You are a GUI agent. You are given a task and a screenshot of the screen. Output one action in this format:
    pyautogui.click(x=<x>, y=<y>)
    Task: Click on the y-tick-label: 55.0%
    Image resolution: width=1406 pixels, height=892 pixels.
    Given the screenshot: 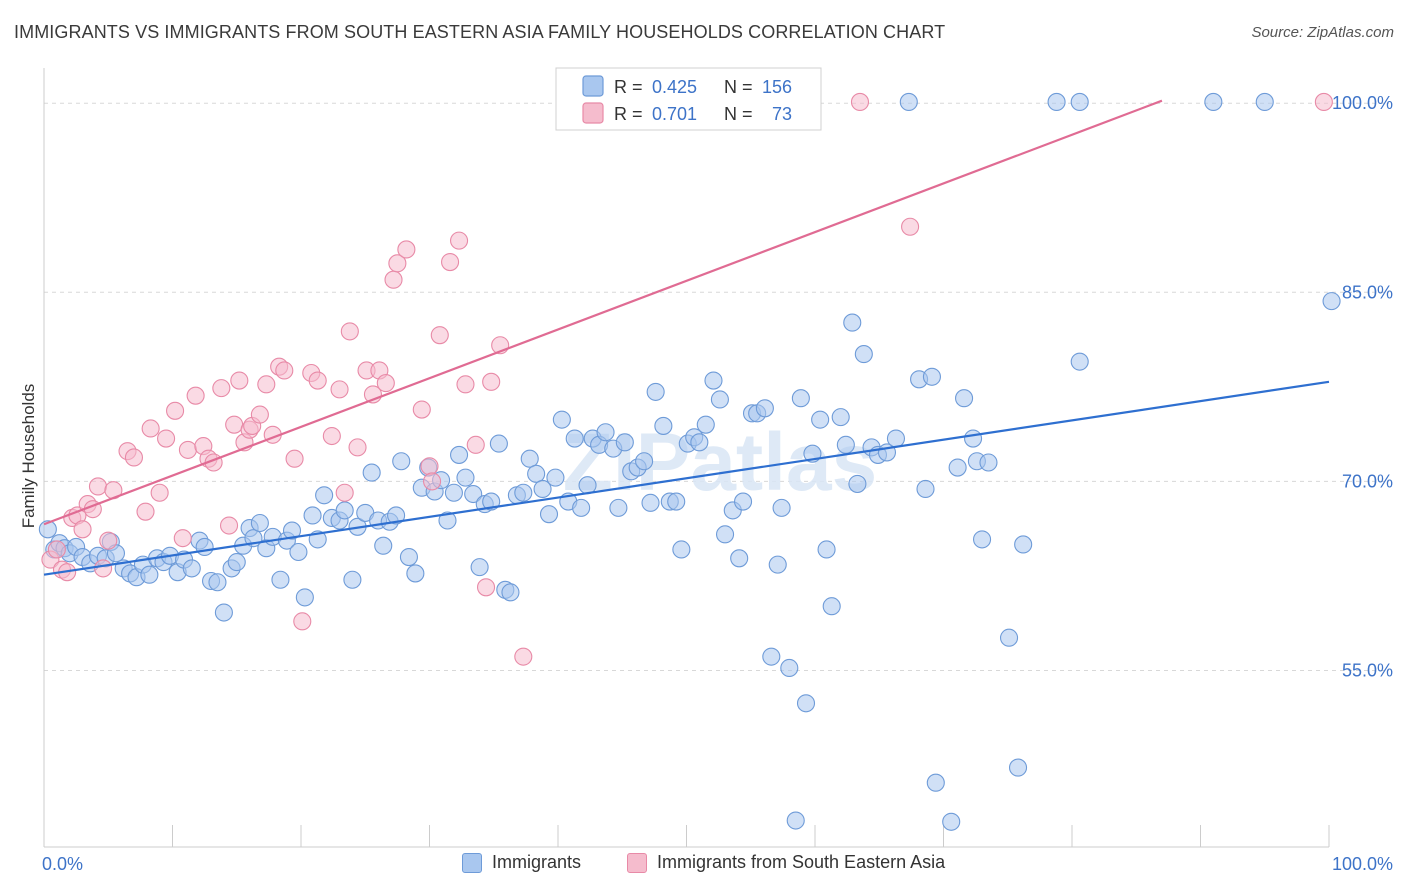 What is the action you would take?
    pyautogui.click(x=1367, y=671)
    